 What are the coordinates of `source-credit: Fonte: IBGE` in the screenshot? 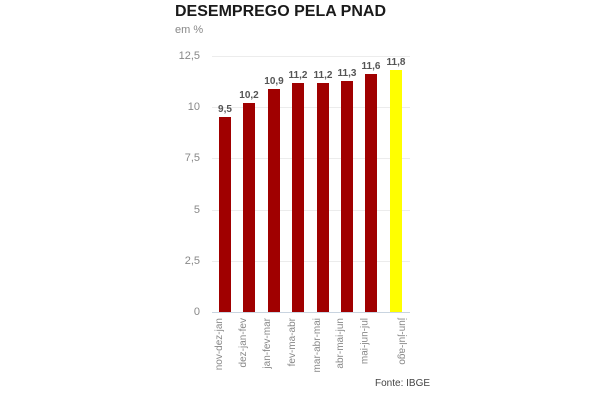 It's located at (403, 383).